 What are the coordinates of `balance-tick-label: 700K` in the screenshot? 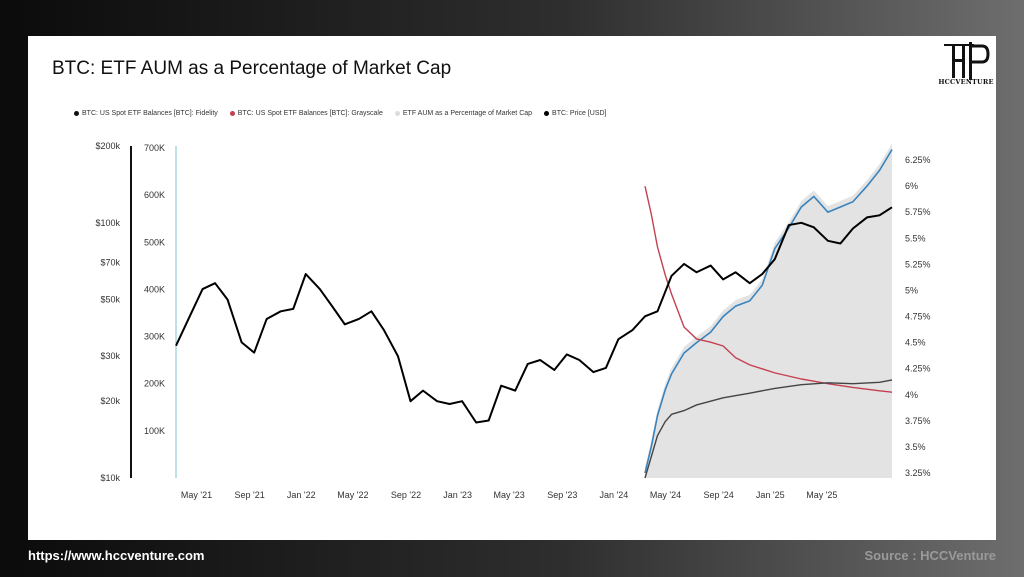 It's located at (154, 148).